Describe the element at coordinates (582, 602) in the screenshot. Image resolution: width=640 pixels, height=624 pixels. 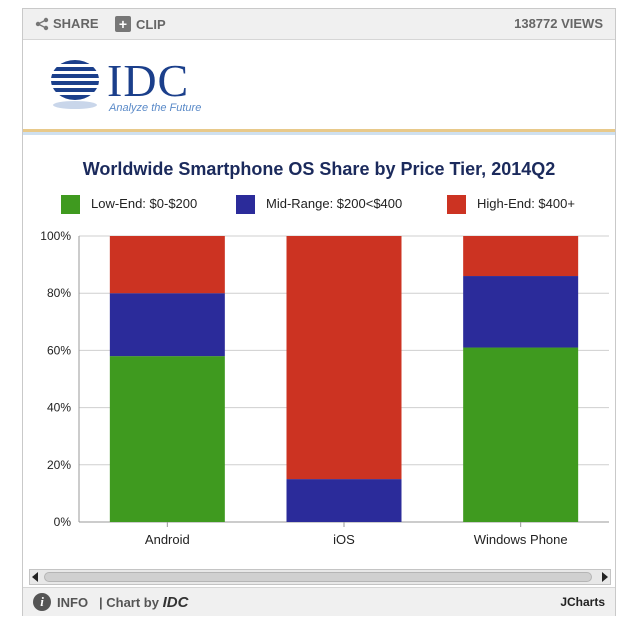
I see `jcharts-link: JCharts` at that location.